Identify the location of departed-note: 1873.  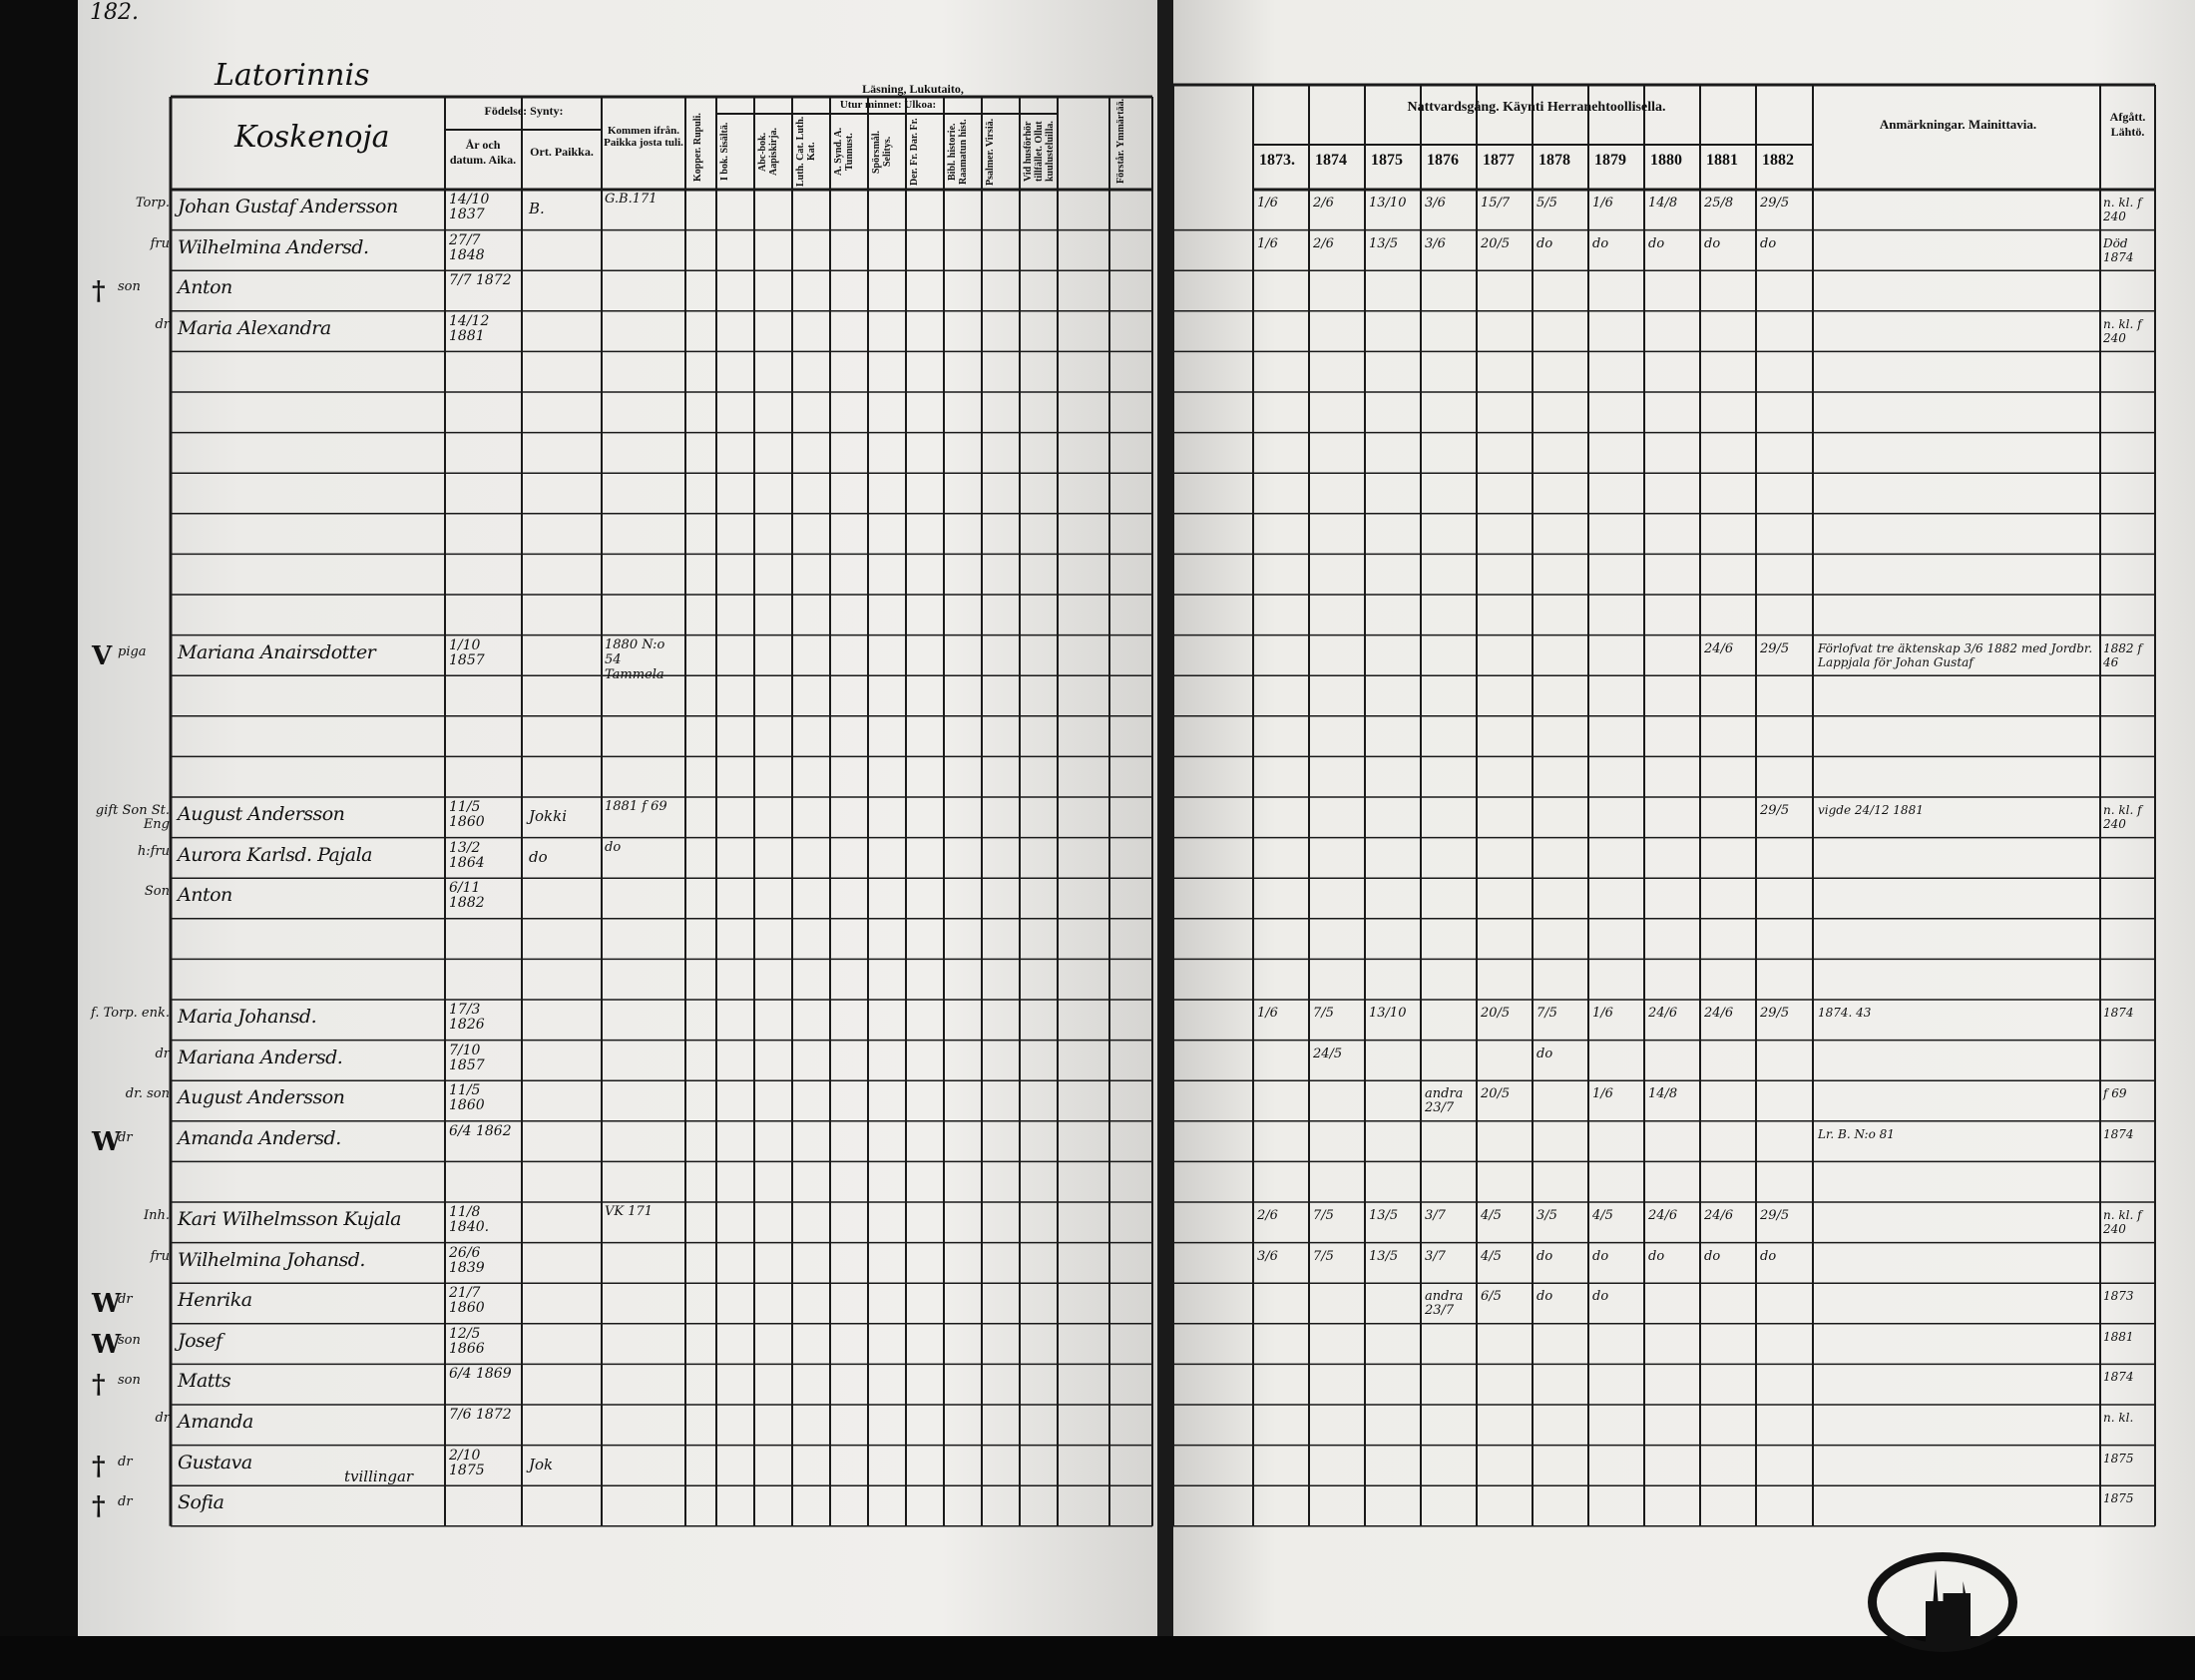
(2118, 1296).